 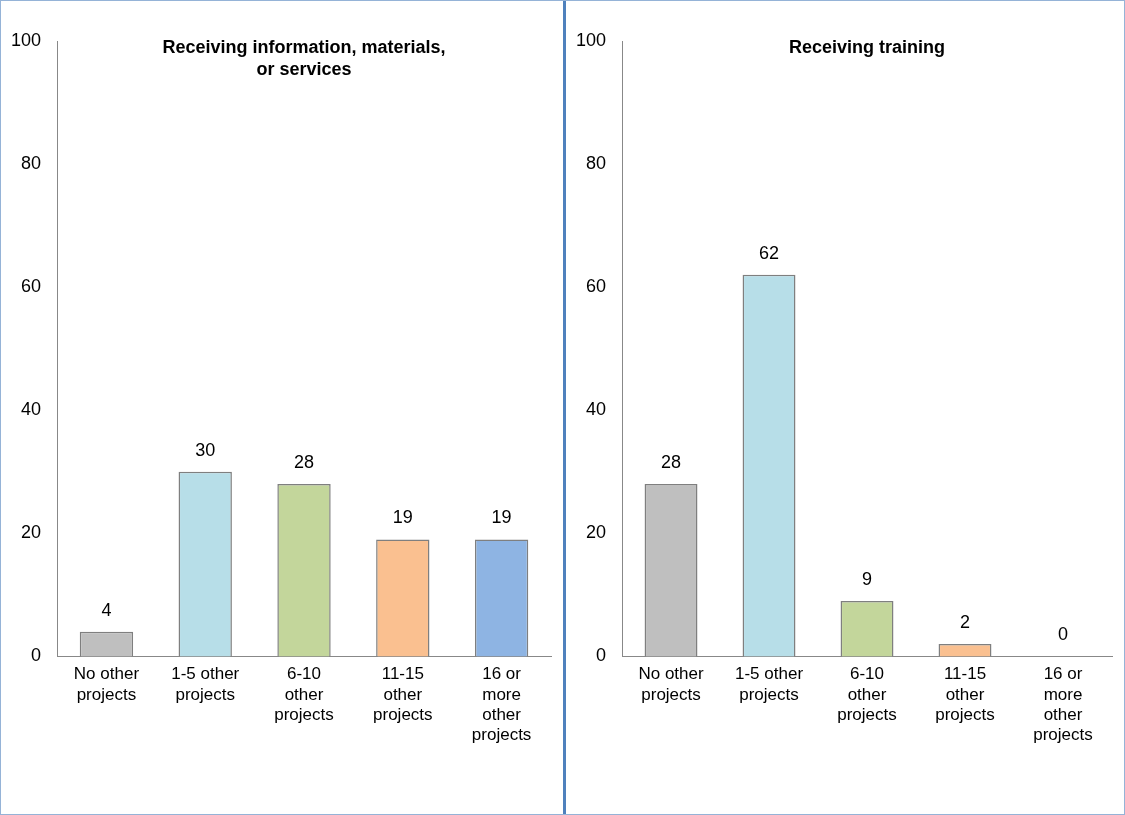 What do you see at coordinates (769, 252) in the screenshot?
I see `data-label: 62` at bounding box center [769, 252].